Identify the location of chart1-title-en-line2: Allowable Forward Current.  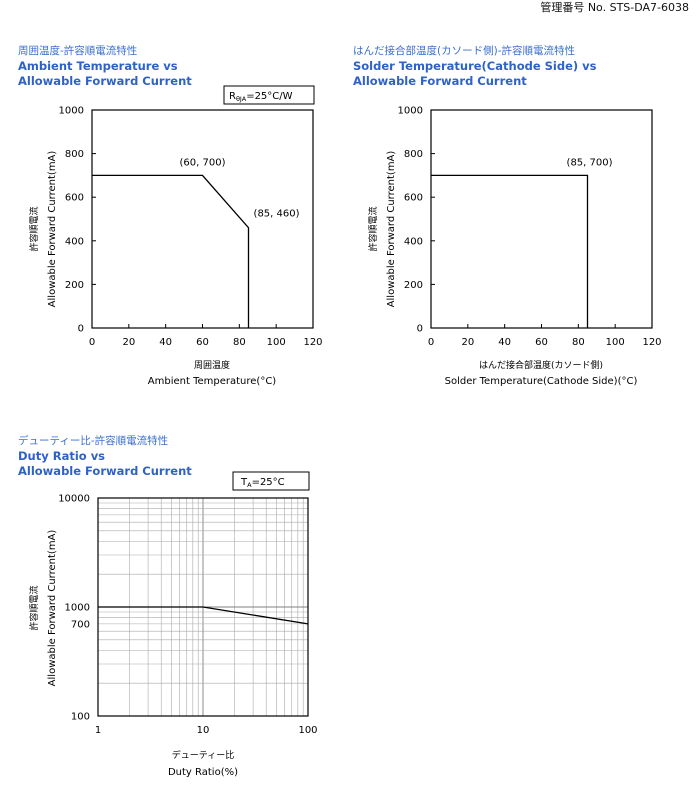
(105, 81).